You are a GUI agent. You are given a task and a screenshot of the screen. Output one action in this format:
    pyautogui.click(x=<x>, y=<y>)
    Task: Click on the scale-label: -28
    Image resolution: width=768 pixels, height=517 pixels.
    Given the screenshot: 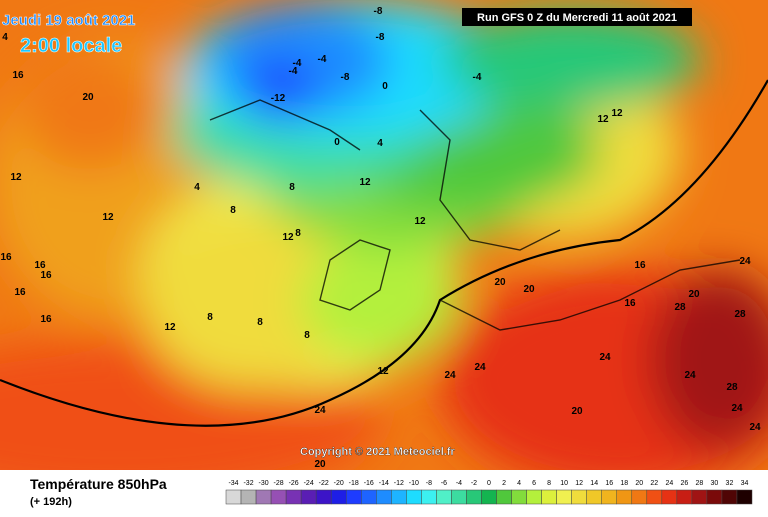 What is the action you would take?
    pyautogui.click(x=279, y=483)
    